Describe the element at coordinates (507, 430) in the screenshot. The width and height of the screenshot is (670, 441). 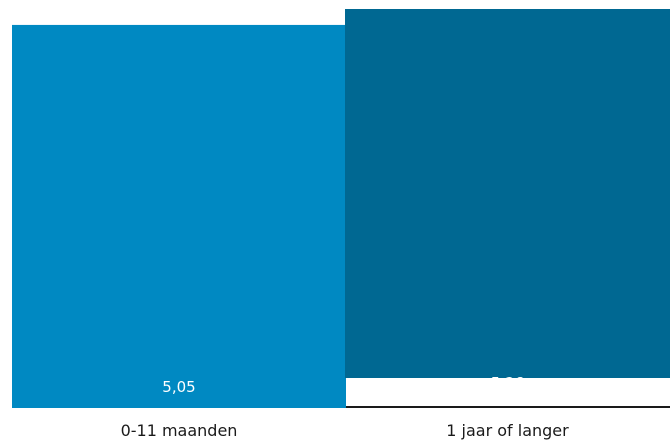
I see `category-label-2: 1 jaar of langer` at that location.